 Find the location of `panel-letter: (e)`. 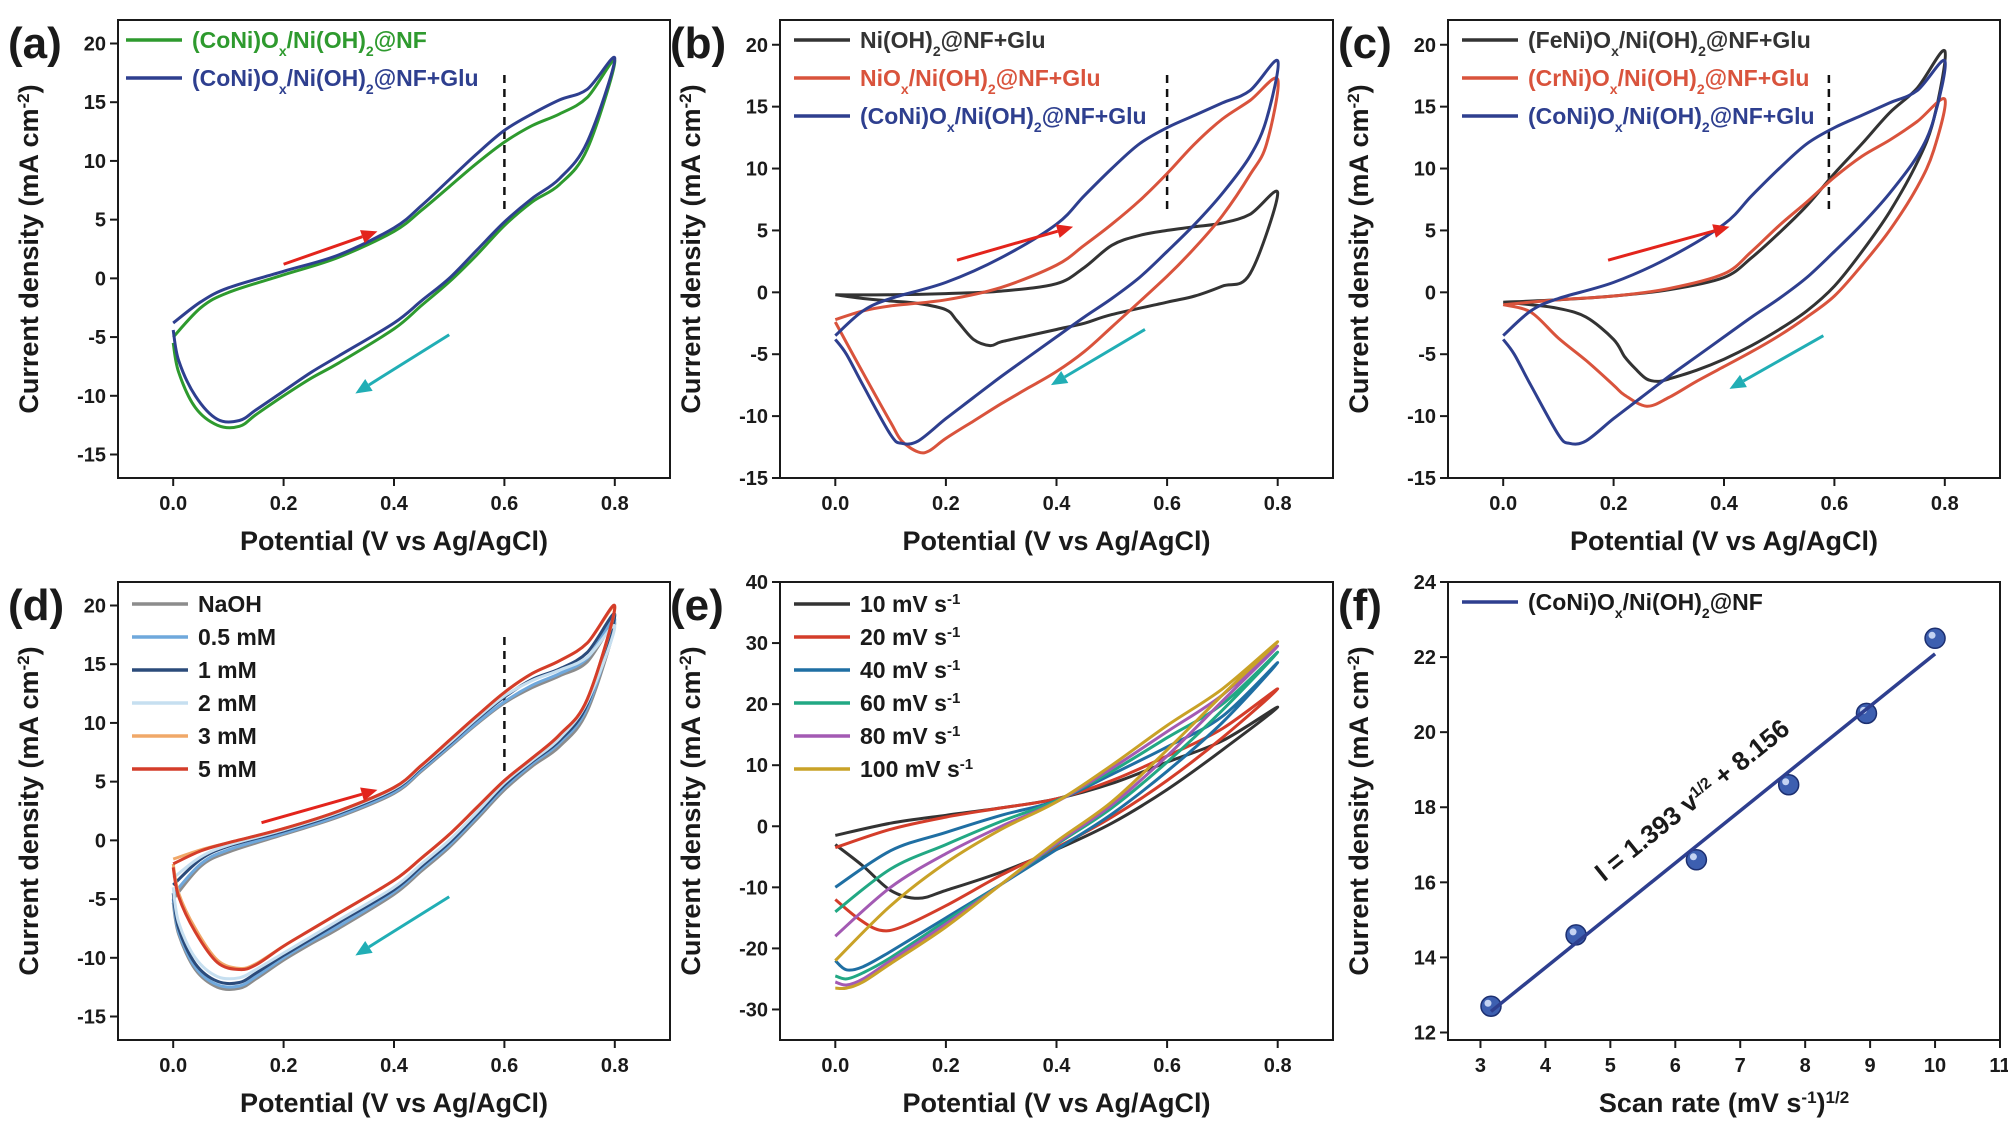

panel-letter: (e) is located at coordinates (697, 605).